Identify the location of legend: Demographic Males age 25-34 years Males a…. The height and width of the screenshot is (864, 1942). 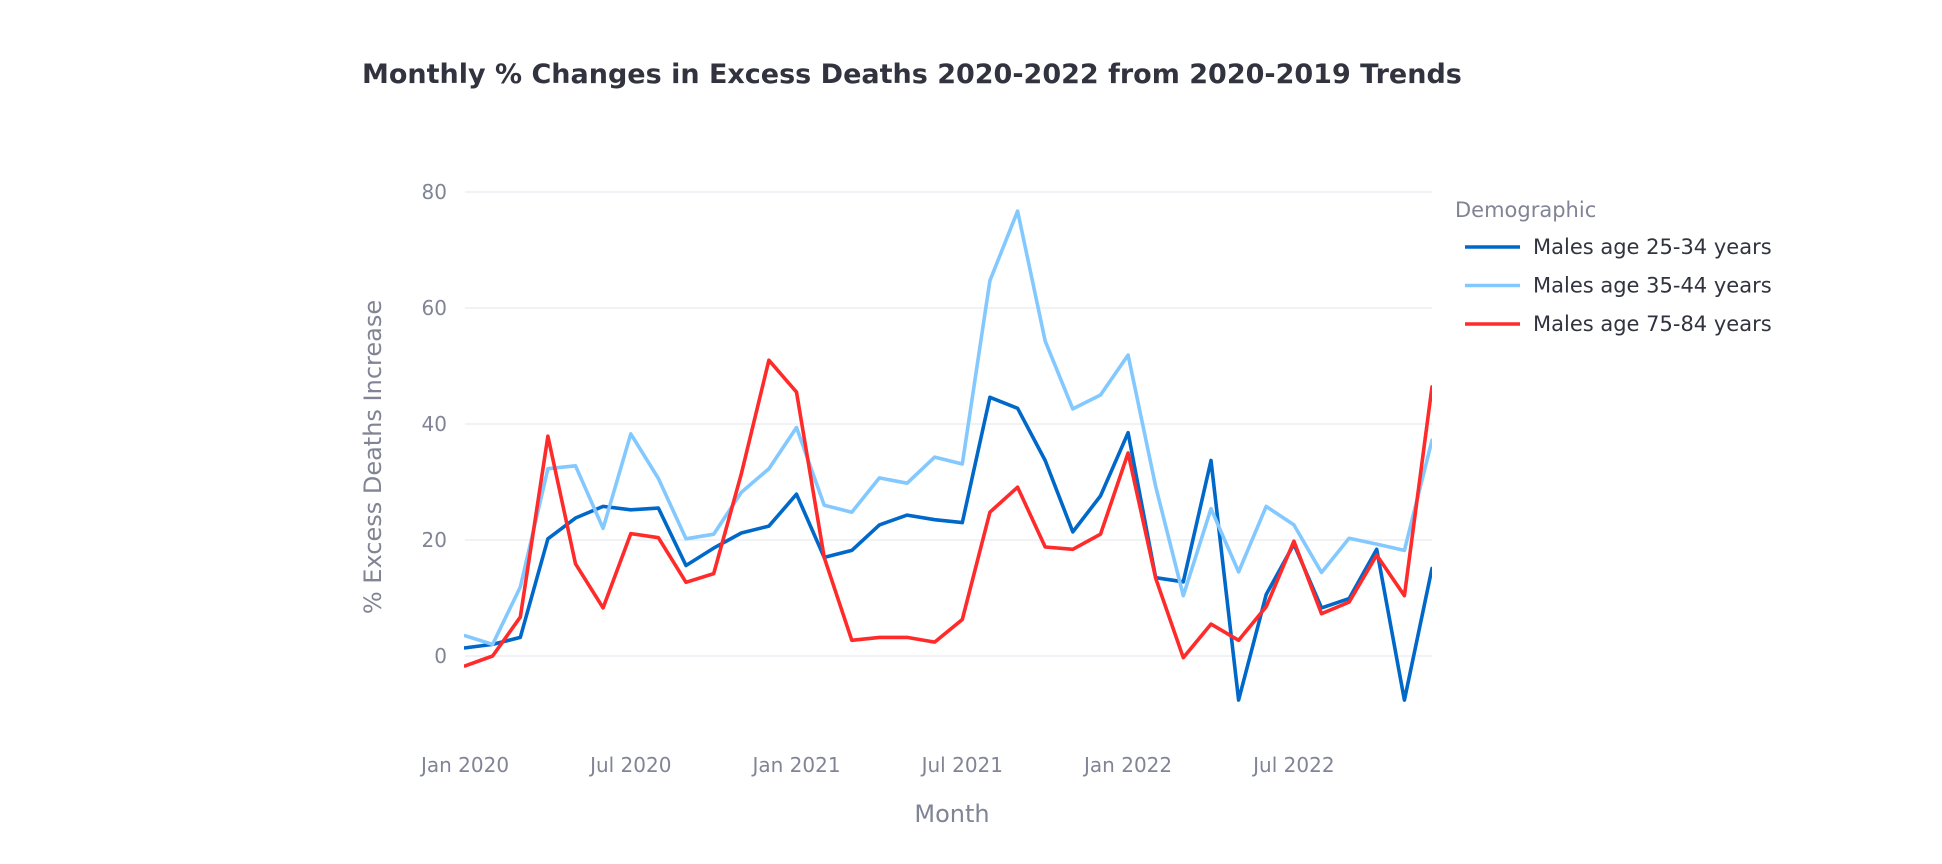
(1613, 267).